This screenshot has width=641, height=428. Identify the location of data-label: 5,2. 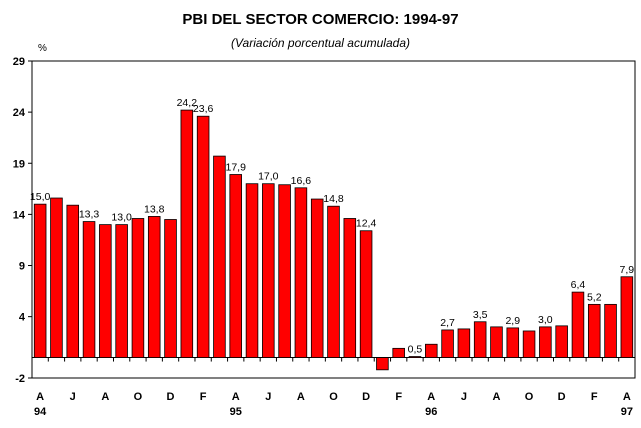
(594, 297).